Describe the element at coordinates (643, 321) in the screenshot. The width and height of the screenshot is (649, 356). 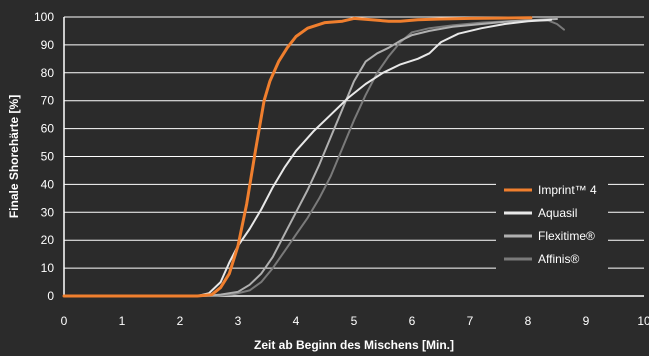
I see `x-tick-label: 10` at that location.